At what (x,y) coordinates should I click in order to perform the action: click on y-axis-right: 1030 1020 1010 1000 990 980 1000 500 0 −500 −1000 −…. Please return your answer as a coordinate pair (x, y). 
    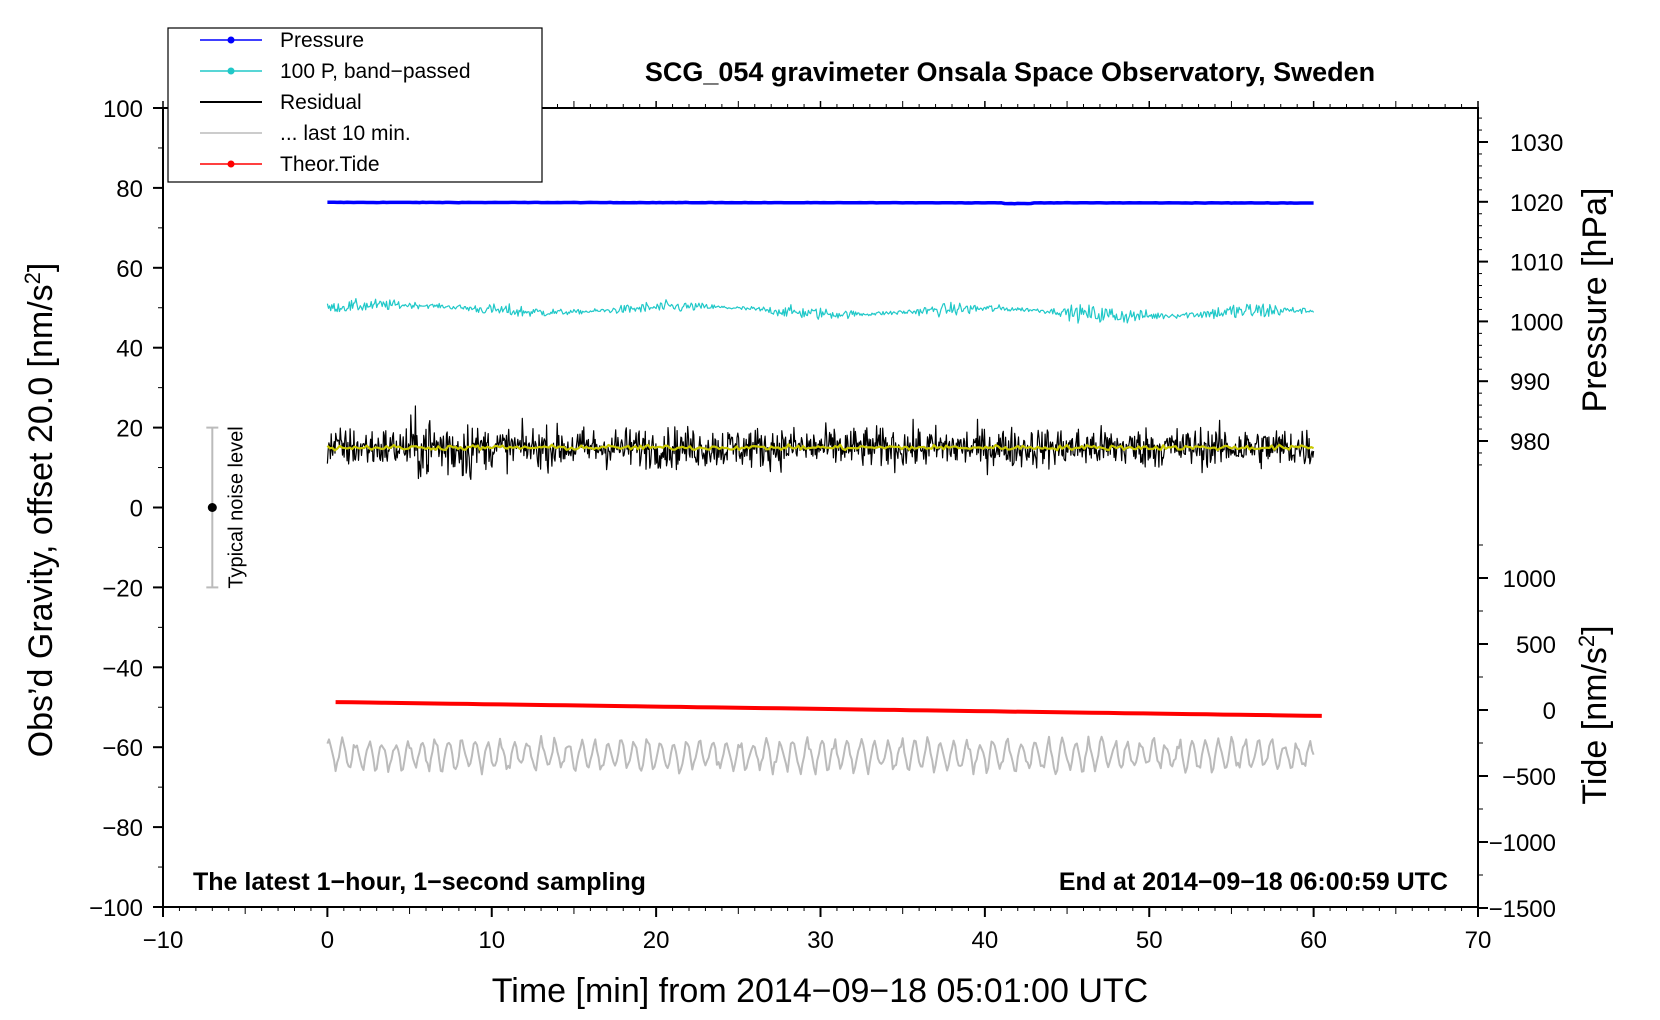
    Looking at the image, I should click on (1520, 520).